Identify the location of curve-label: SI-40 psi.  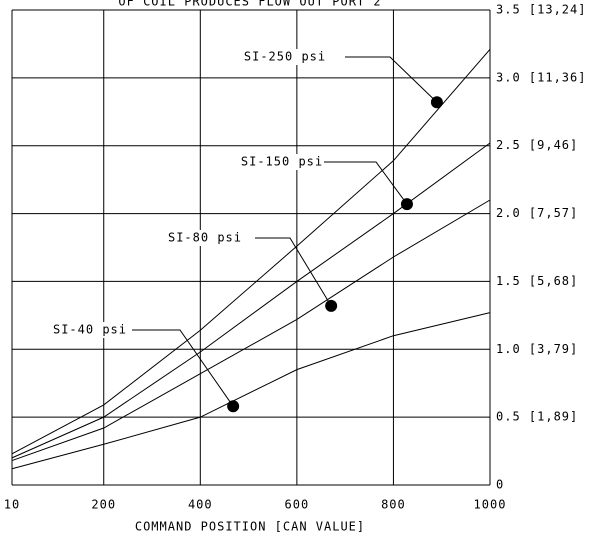
(90, 330).